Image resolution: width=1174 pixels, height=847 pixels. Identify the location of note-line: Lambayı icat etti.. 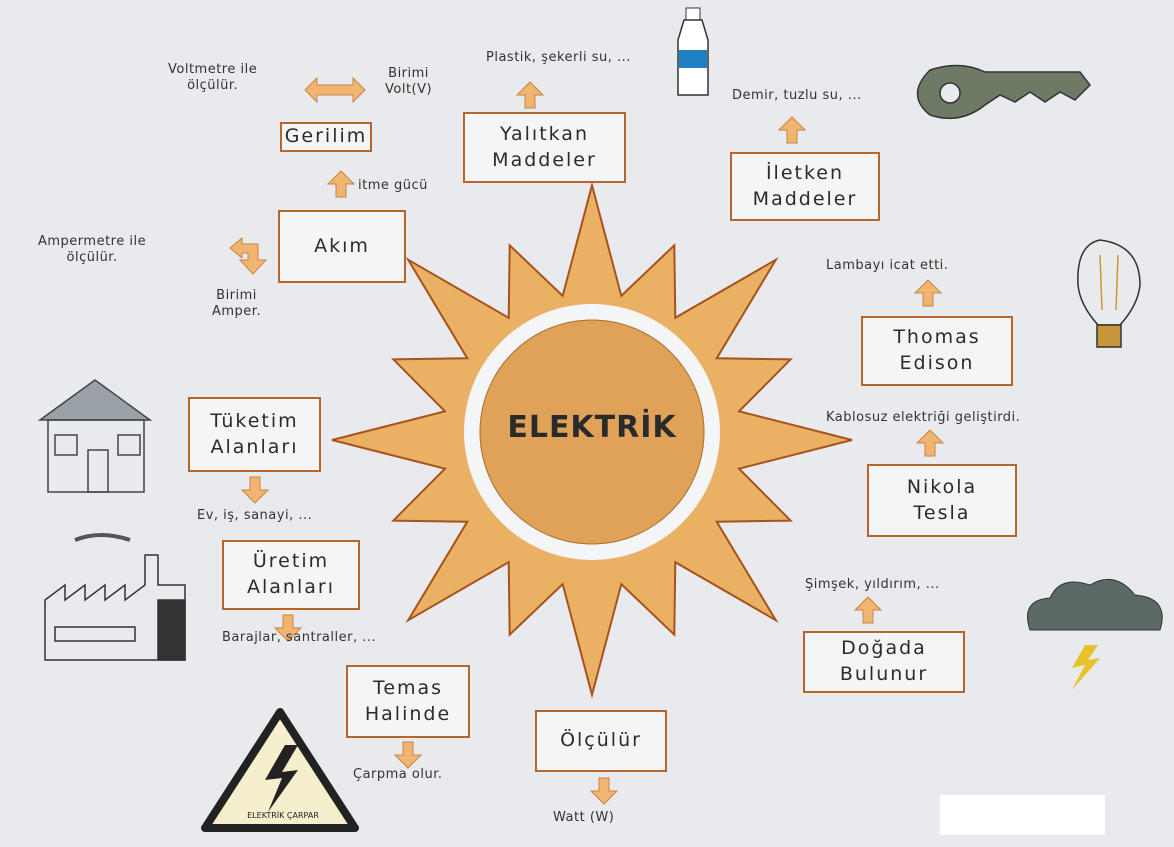
(887, 265).